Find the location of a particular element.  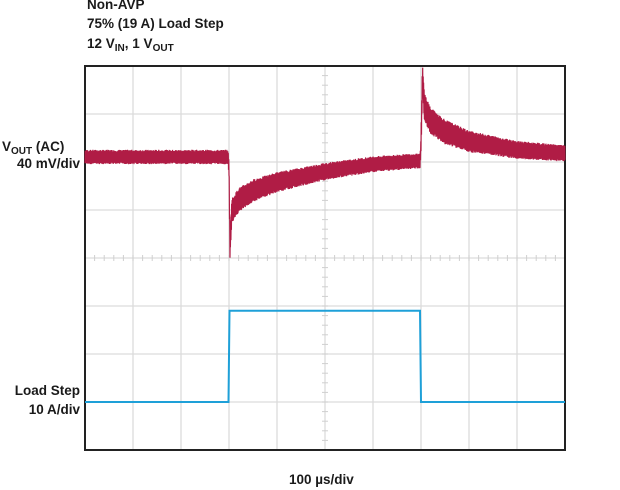

vout-label-v: V is located at coordinates (7, 146).